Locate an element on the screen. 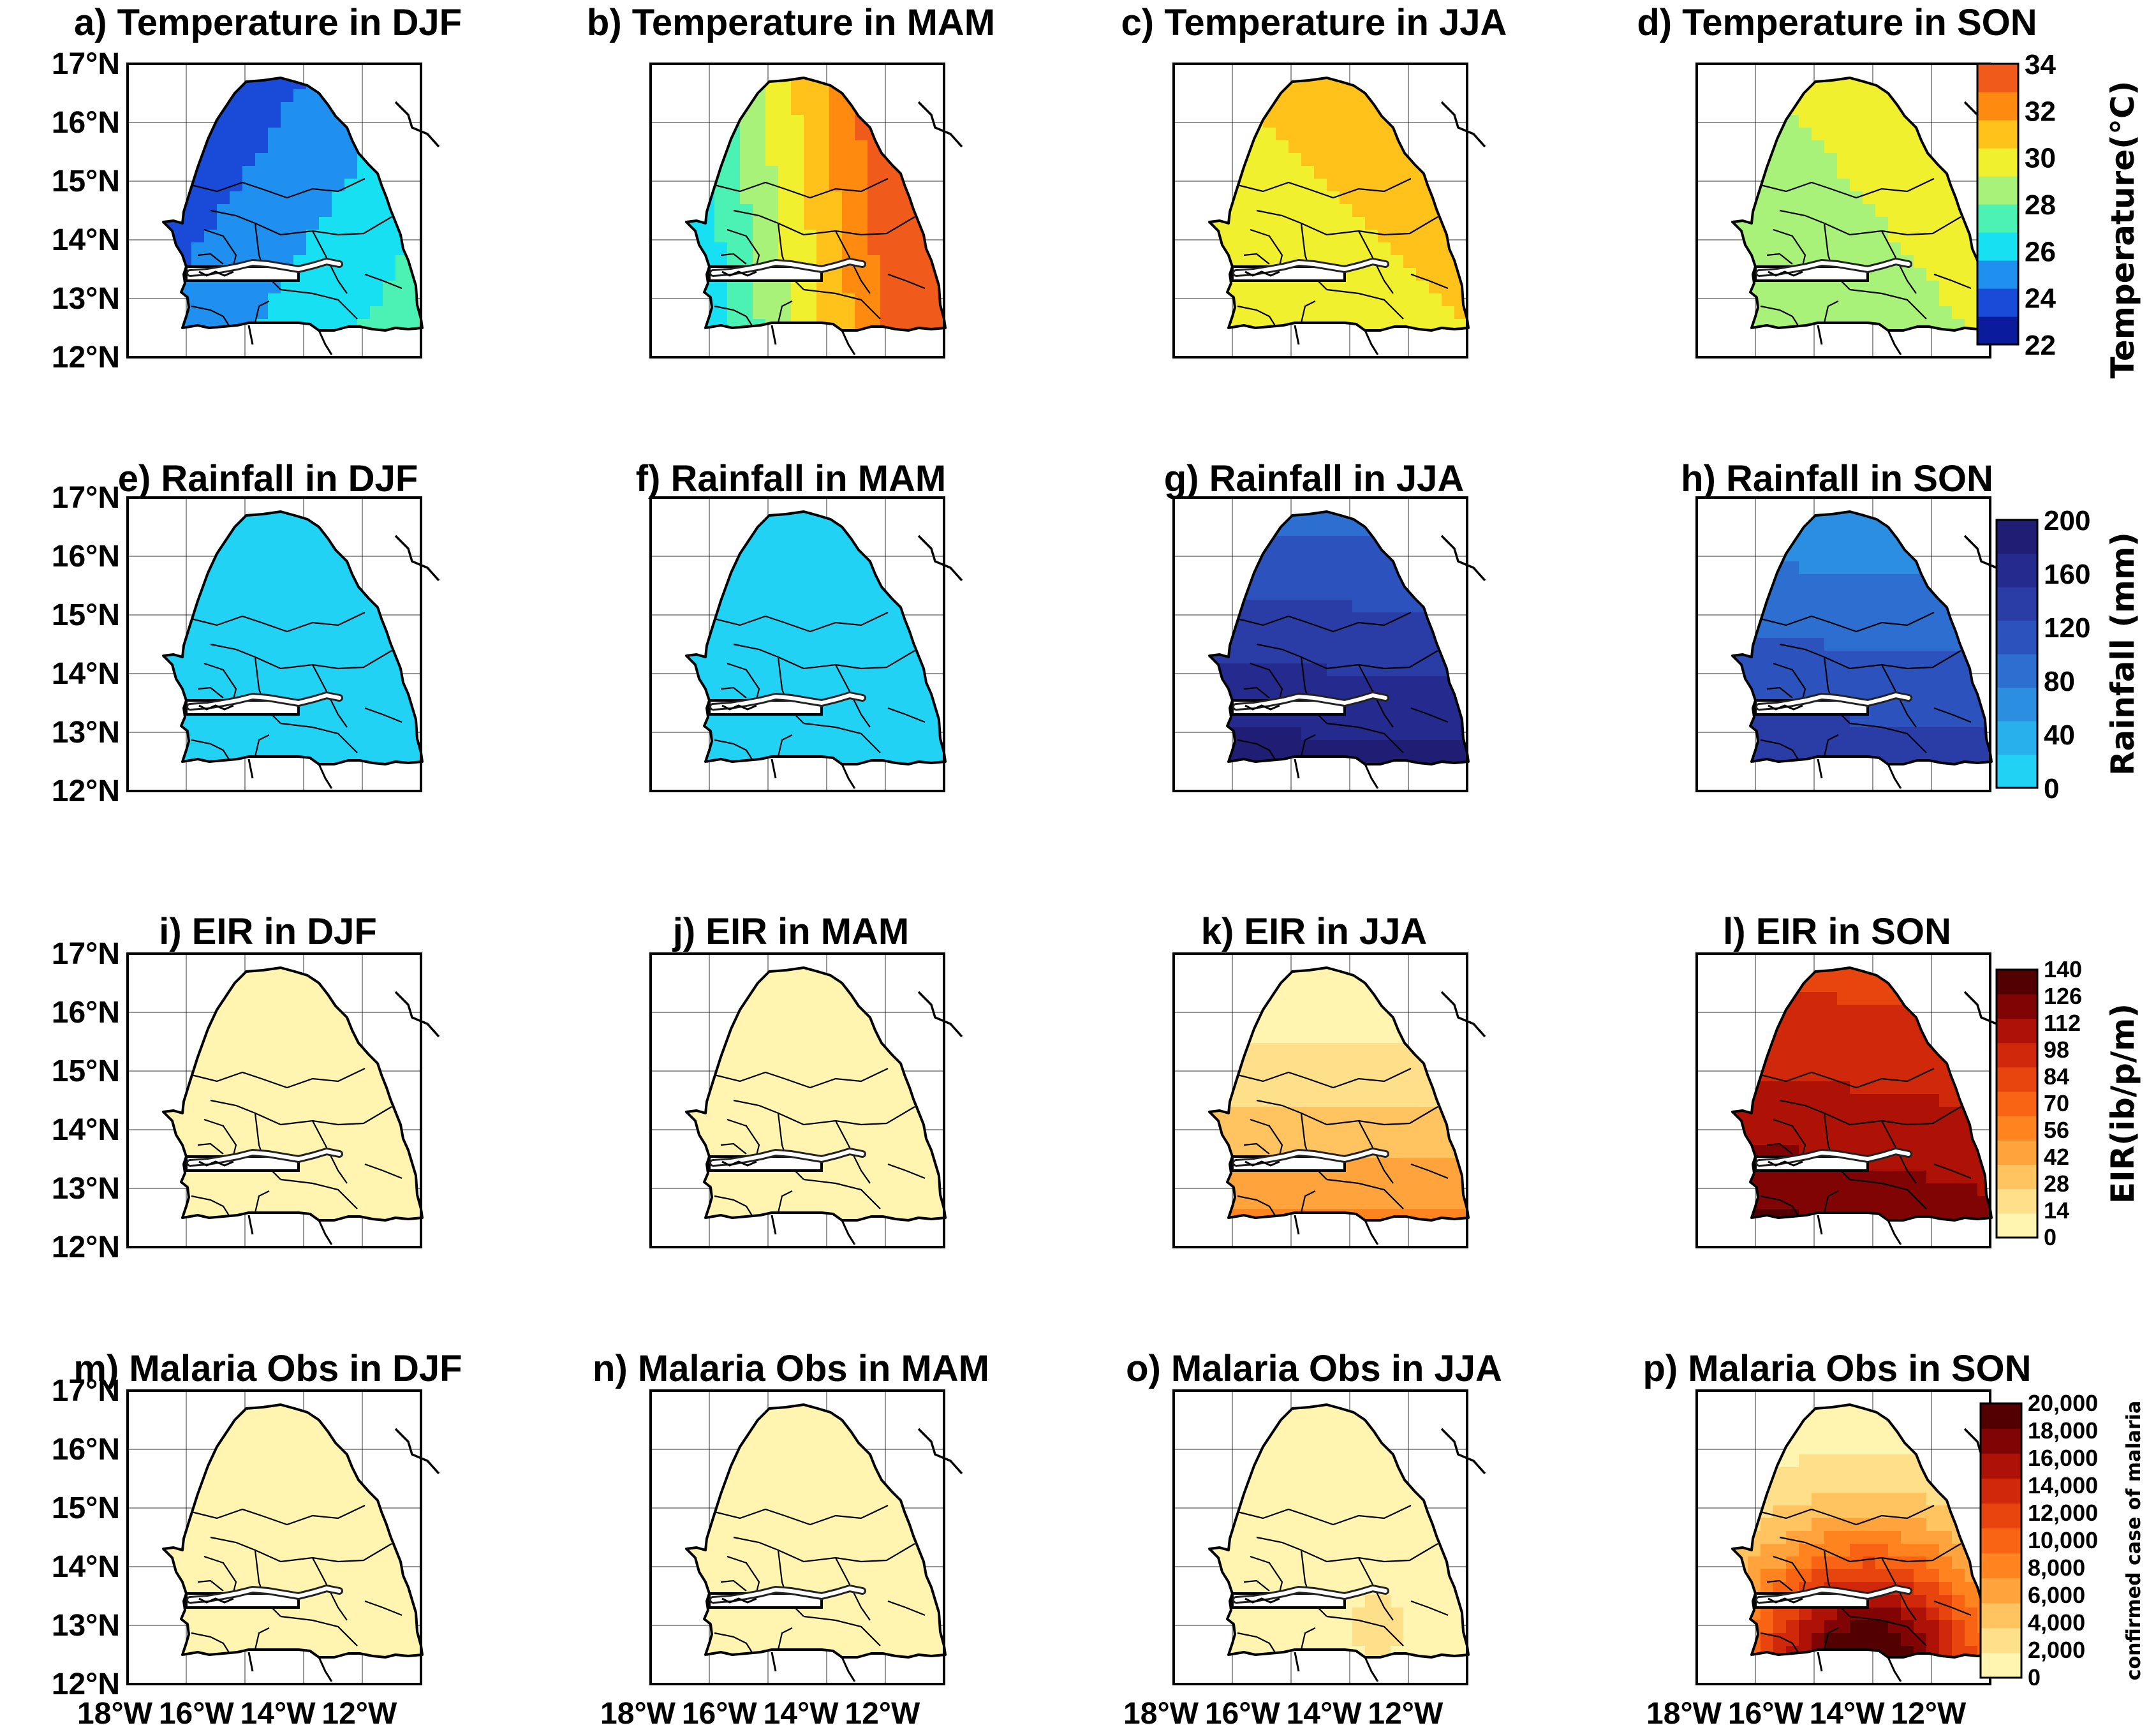 The height and width of the screenshot is (1730, 2156). panel-rainfall-son: h) Rainfall in SON is located at coordinates (1845, 625).